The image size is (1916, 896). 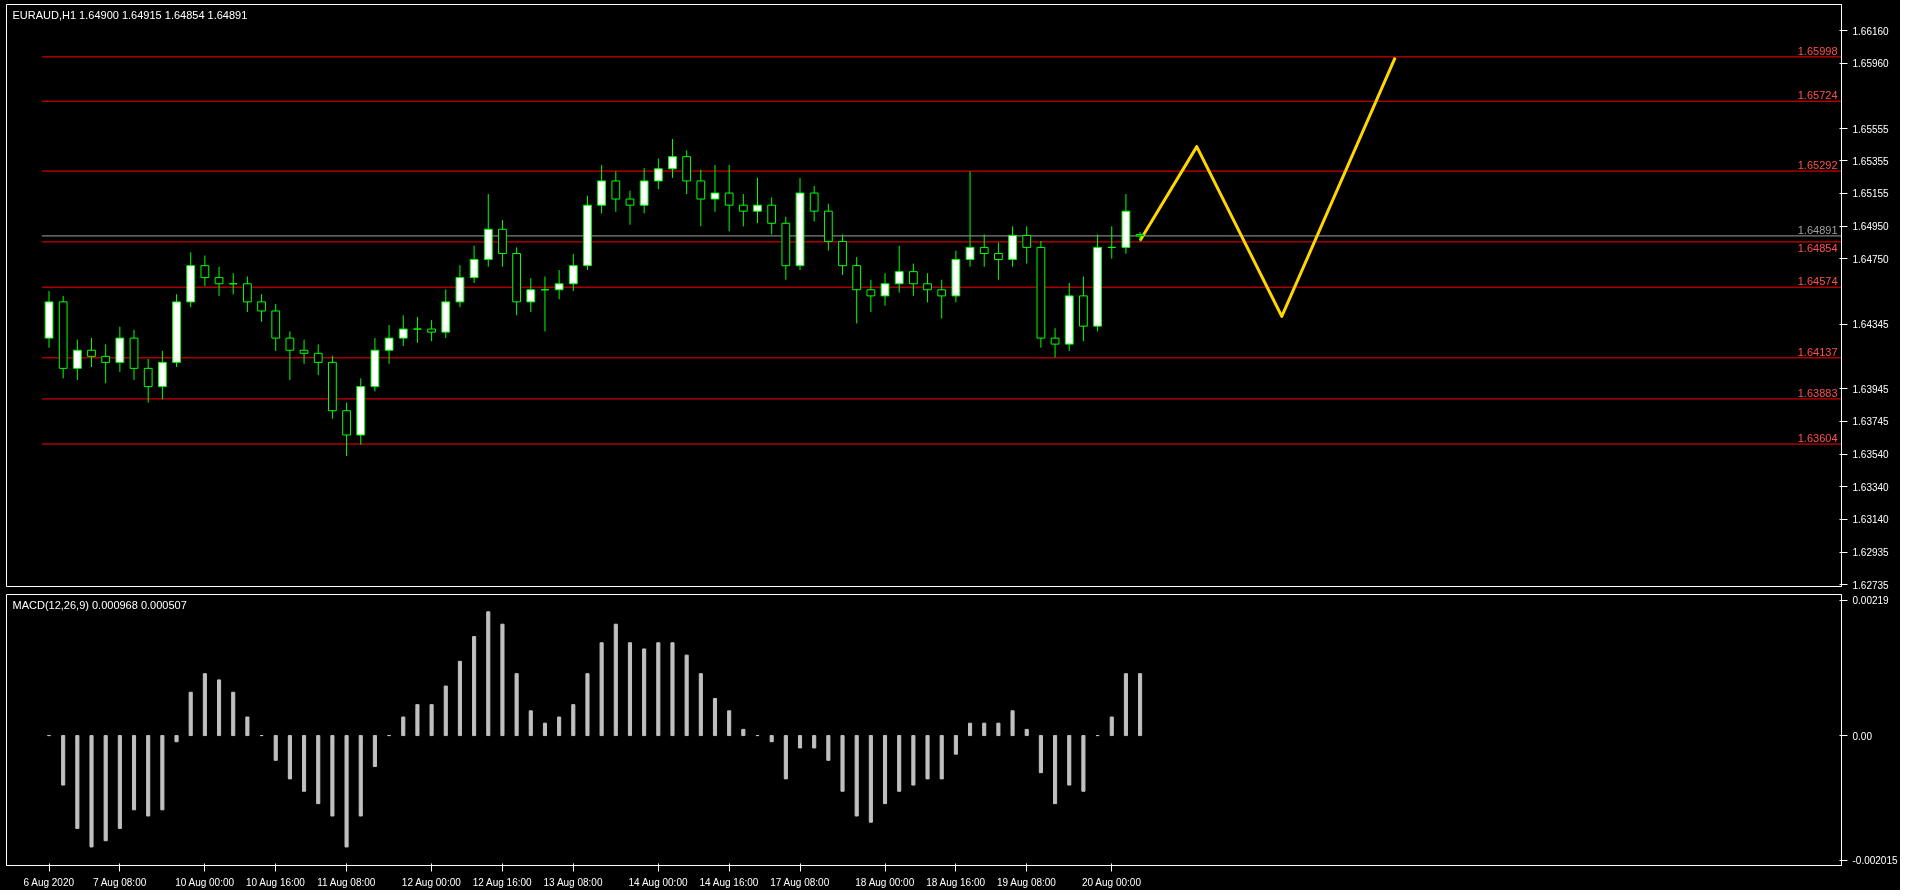 What do you see at coordinates (1817, 281) in the screenshot?
I see `ref-line-label: 1.64574` at bounding box center [1817, 281].